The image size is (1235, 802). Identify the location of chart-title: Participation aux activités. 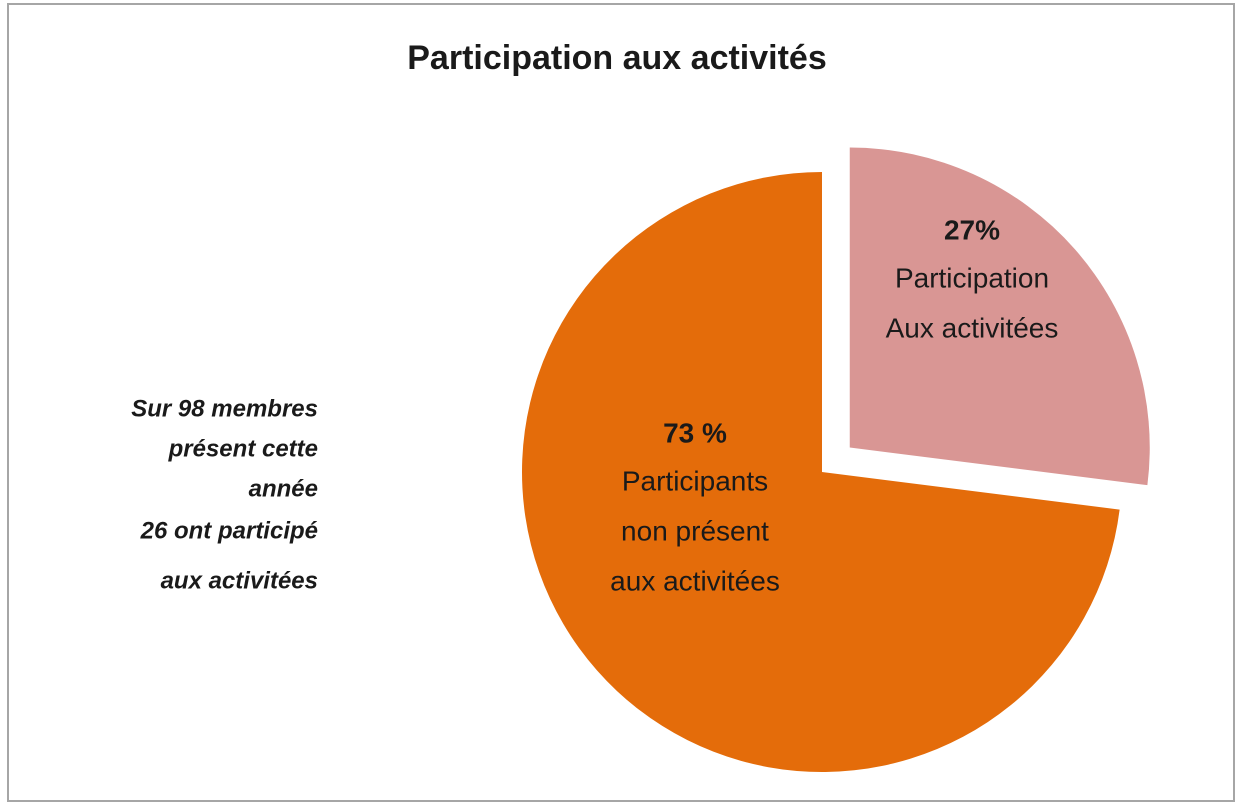
(617, 58).